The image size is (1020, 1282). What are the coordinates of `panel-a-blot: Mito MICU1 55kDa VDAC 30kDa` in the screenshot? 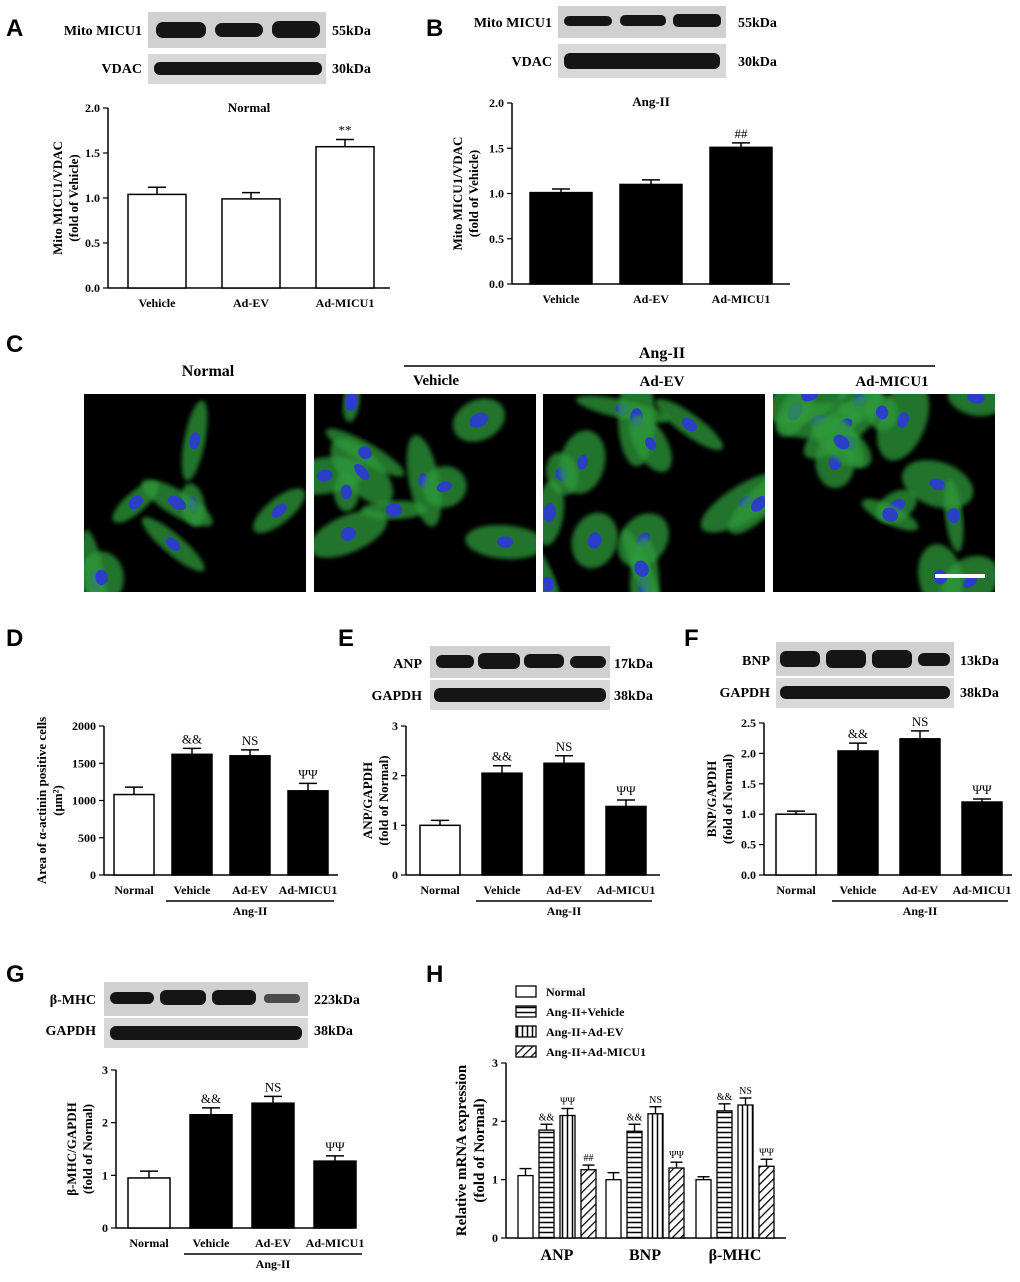 It's located at (217, 48).